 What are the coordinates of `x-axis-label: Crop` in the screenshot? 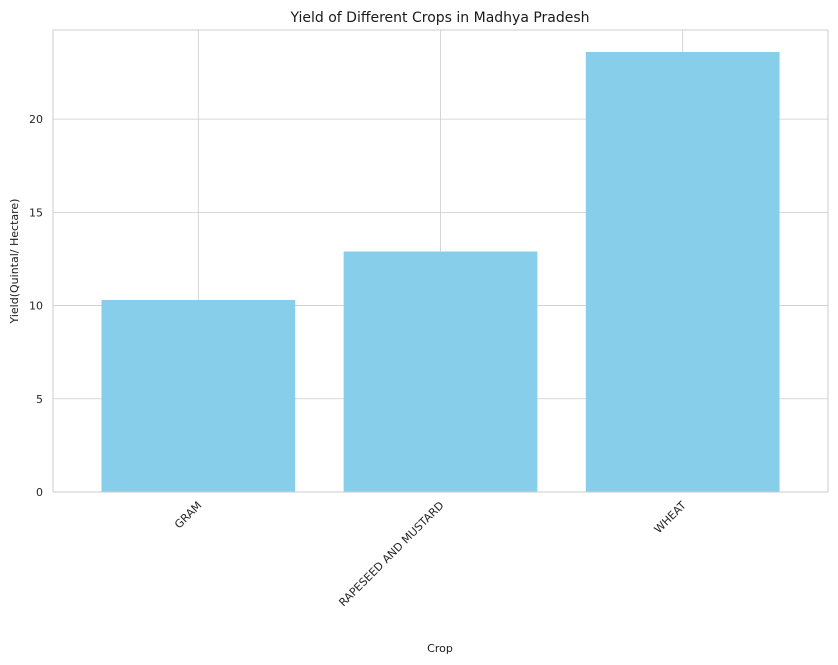 It's located at (440, 648).